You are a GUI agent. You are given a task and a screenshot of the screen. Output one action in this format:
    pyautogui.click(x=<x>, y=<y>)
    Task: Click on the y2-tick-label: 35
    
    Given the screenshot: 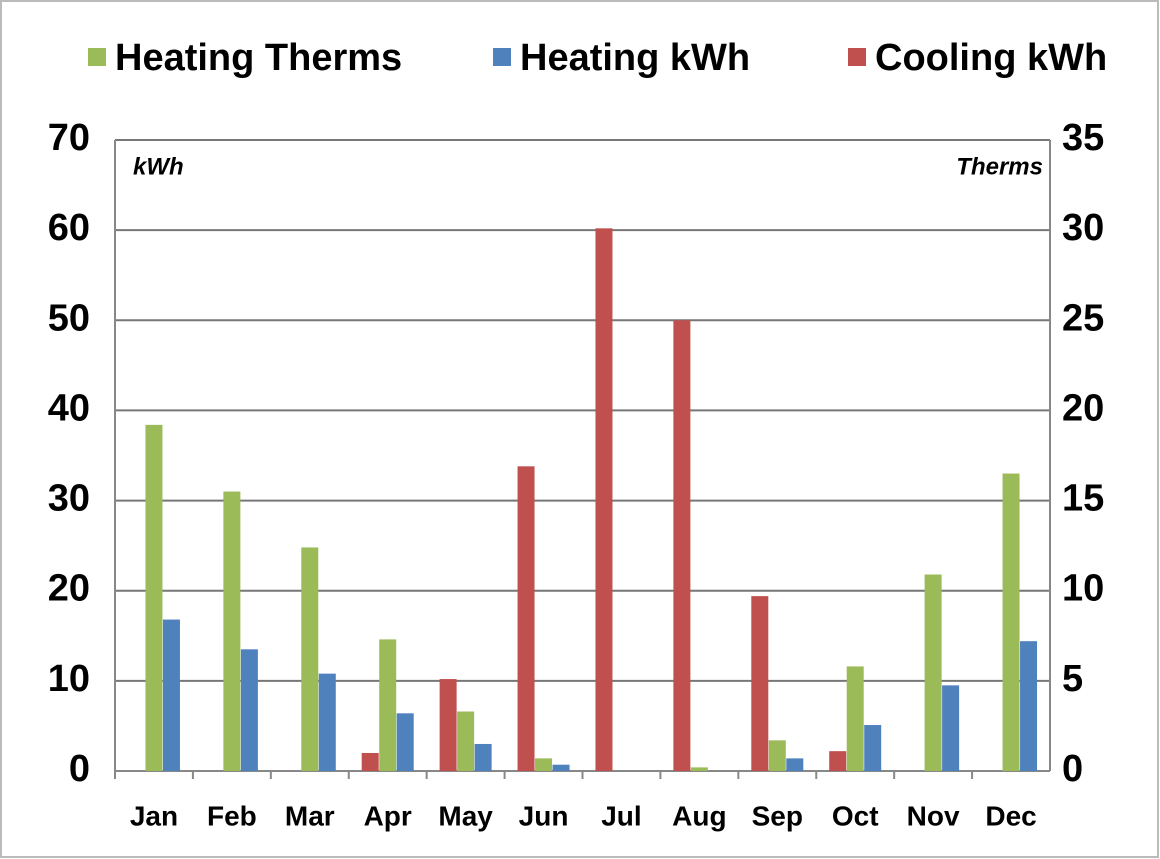 What is the action you would take?
    pyautogui.click(x=1083, y=138)
    